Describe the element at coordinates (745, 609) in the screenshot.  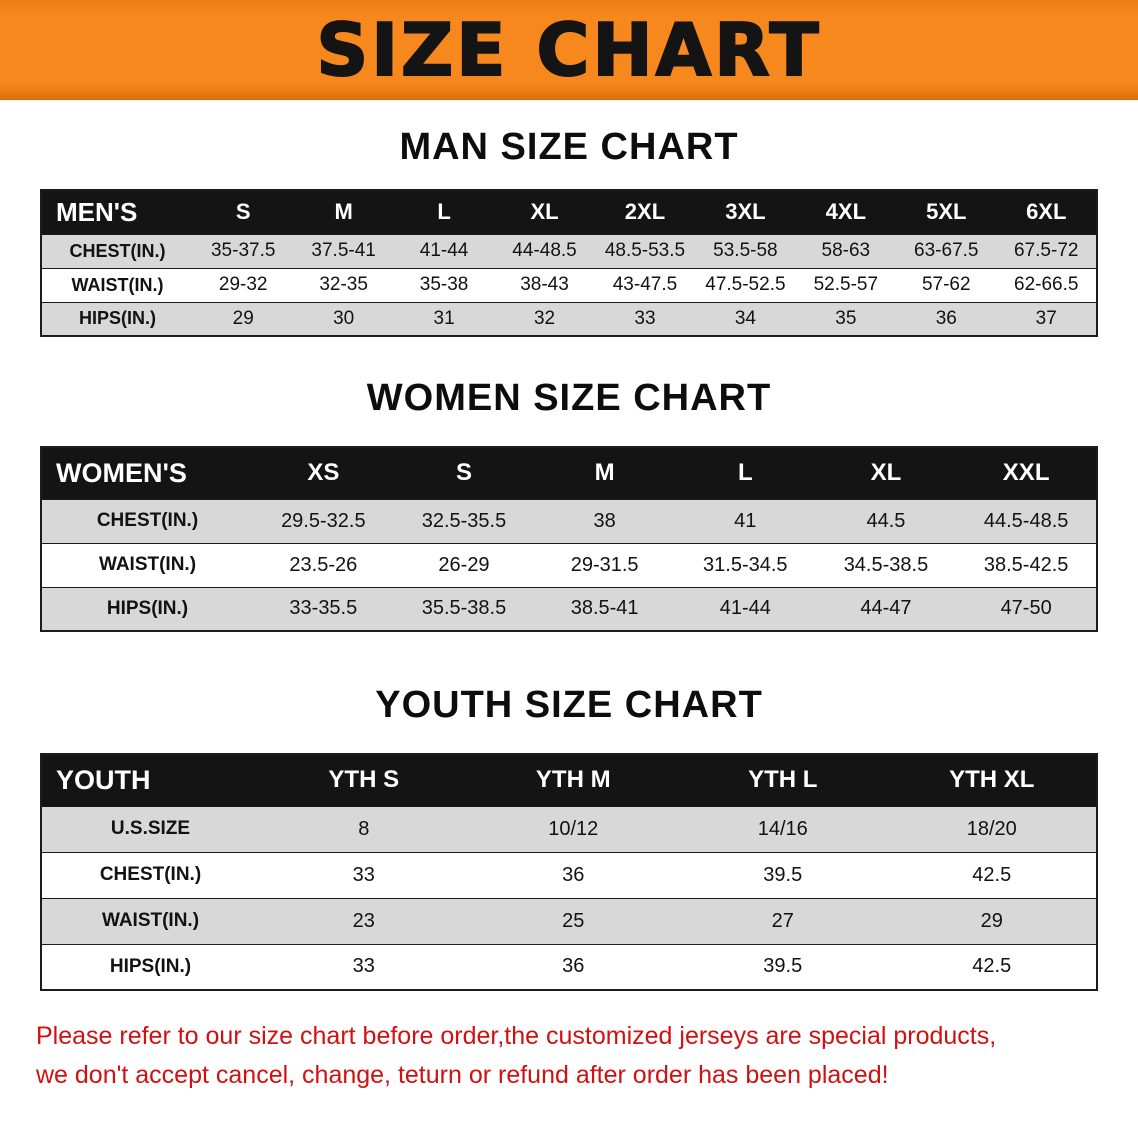
I see `value-cell: 41-44` at that location.